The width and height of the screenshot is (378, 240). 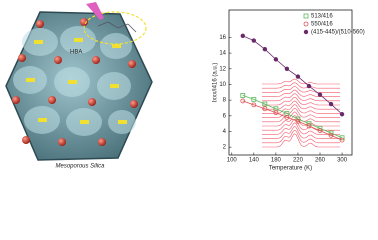 I want to click on y-tick-label: 14, so click(x=222, y=54).